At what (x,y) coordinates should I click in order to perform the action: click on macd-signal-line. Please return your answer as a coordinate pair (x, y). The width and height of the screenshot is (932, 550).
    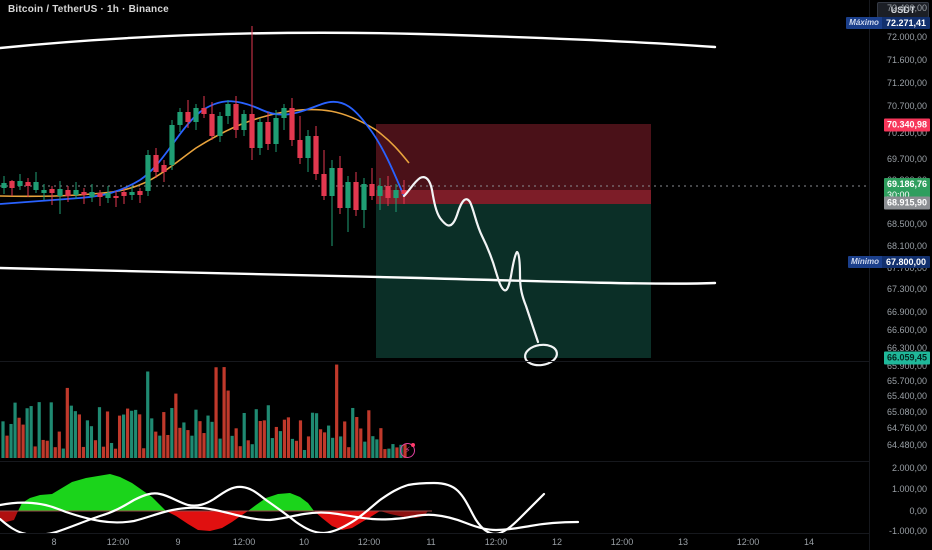
    Looking at the image, I should click on (273, 507).